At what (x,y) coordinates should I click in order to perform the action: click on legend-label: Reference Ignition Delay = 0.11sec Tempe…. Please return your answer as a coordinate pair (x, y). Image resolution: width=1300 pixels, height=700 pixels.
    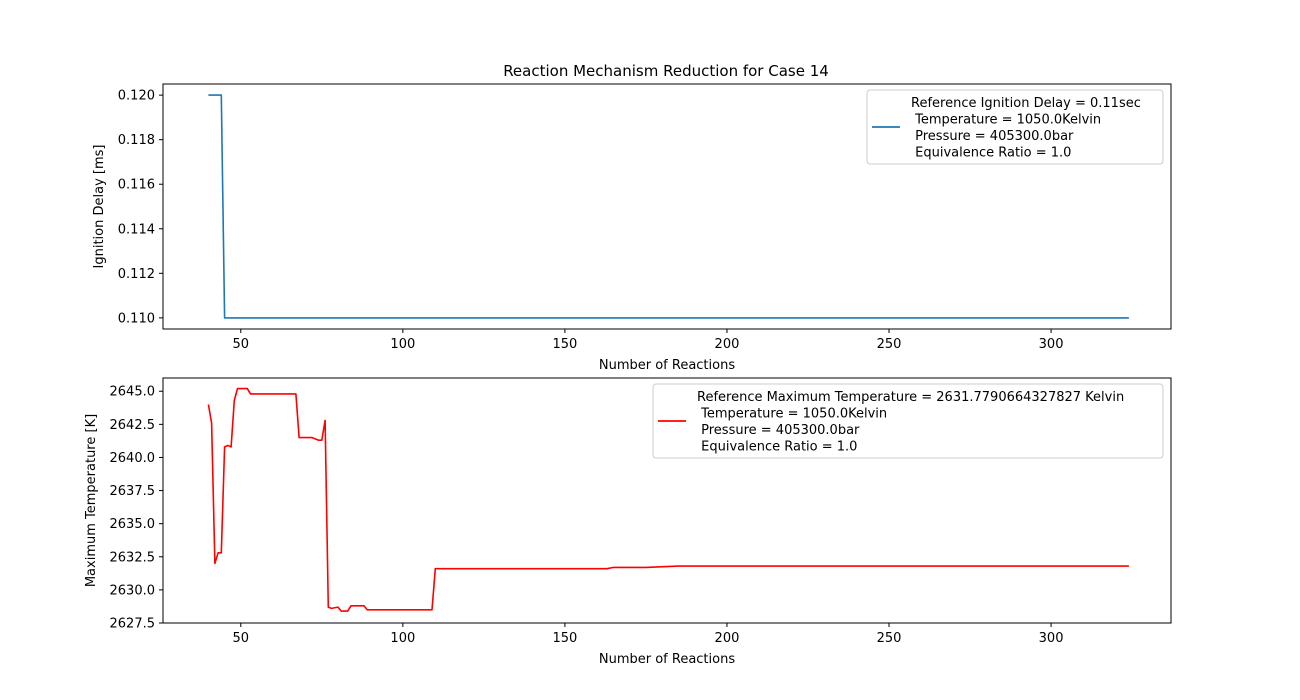
    Looking at the image, I should click on (1026, 128).